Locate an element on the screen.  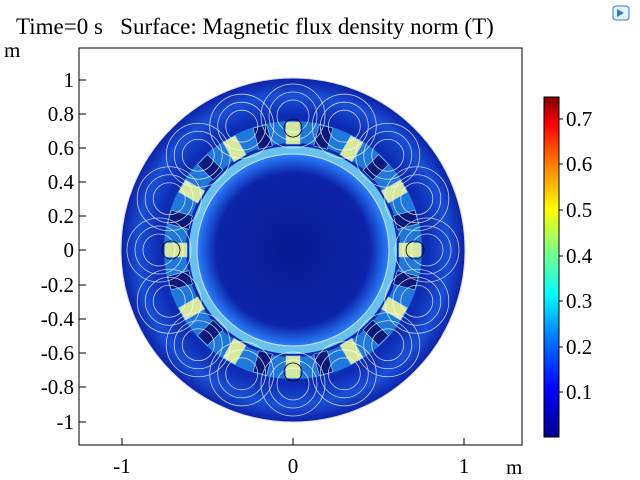
air-gap-ring is located at coordinates (293, 250).